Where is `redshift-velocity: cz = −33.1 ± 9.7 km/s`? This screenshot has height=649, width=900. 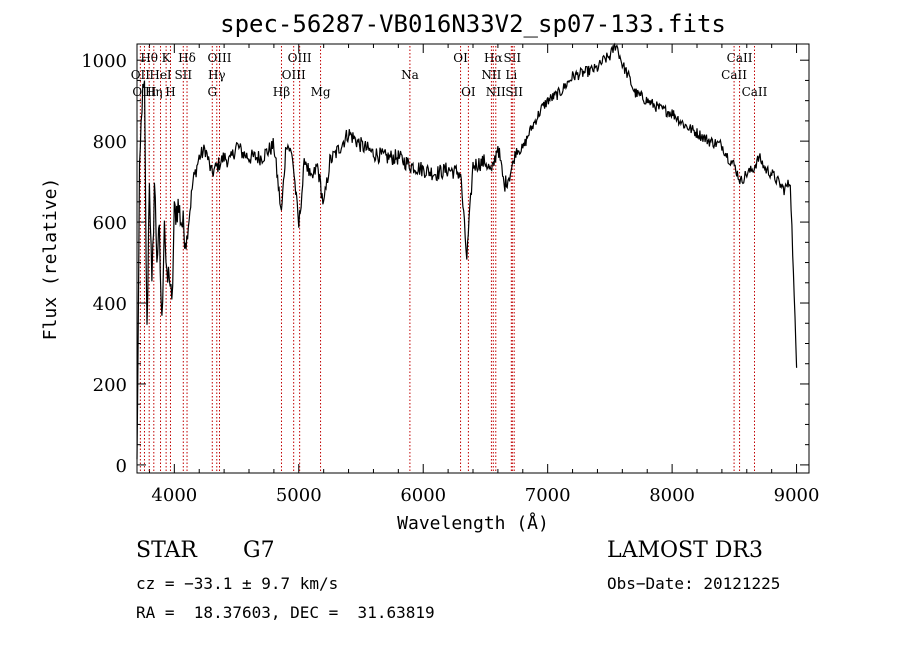
redshift-velocity: cz = −33.1 ± 9.7 km/s is located at coordinates (237, 583).